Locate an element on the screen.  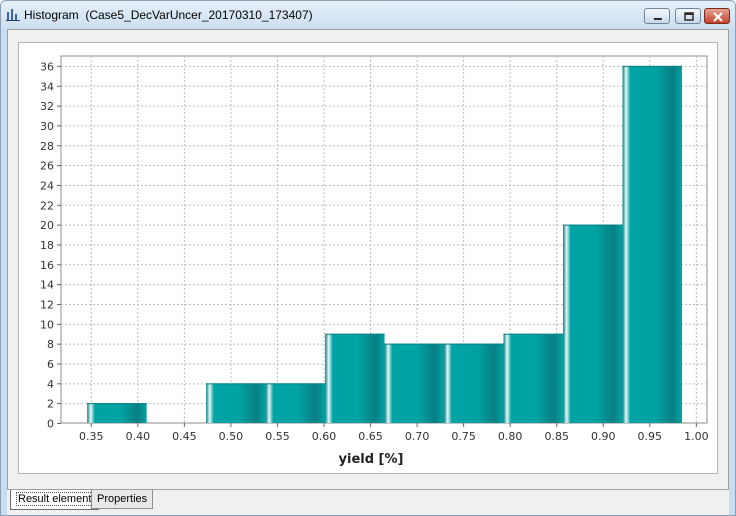
y-tick-label: 36 is located at coordinates (47, 66).